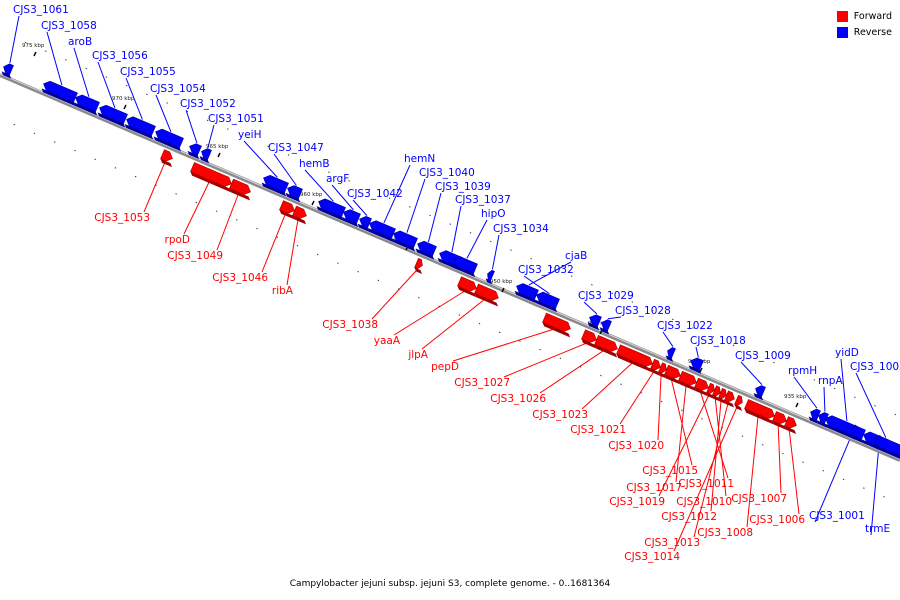  Describe the element at coordinates (33, 46) in the screenshot. I see `tick-label: 975 kbp` at that location.